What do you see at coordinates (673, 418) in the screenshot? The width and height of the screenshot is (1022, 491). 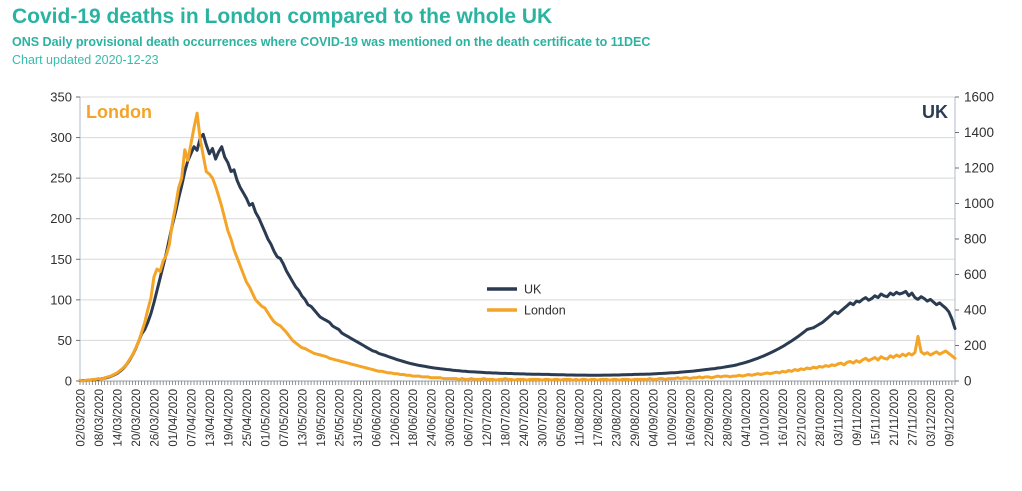 I see `x-axis-tick-label: 10/09/2020` at bounding box center [673, 418].